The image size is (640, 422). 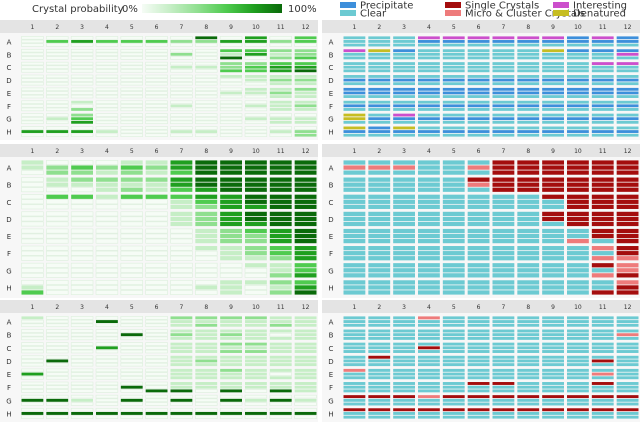 What do you see at coordinates (159, 150) in the screenshot?
I see `header-bar` at bounding box center [159, 150].